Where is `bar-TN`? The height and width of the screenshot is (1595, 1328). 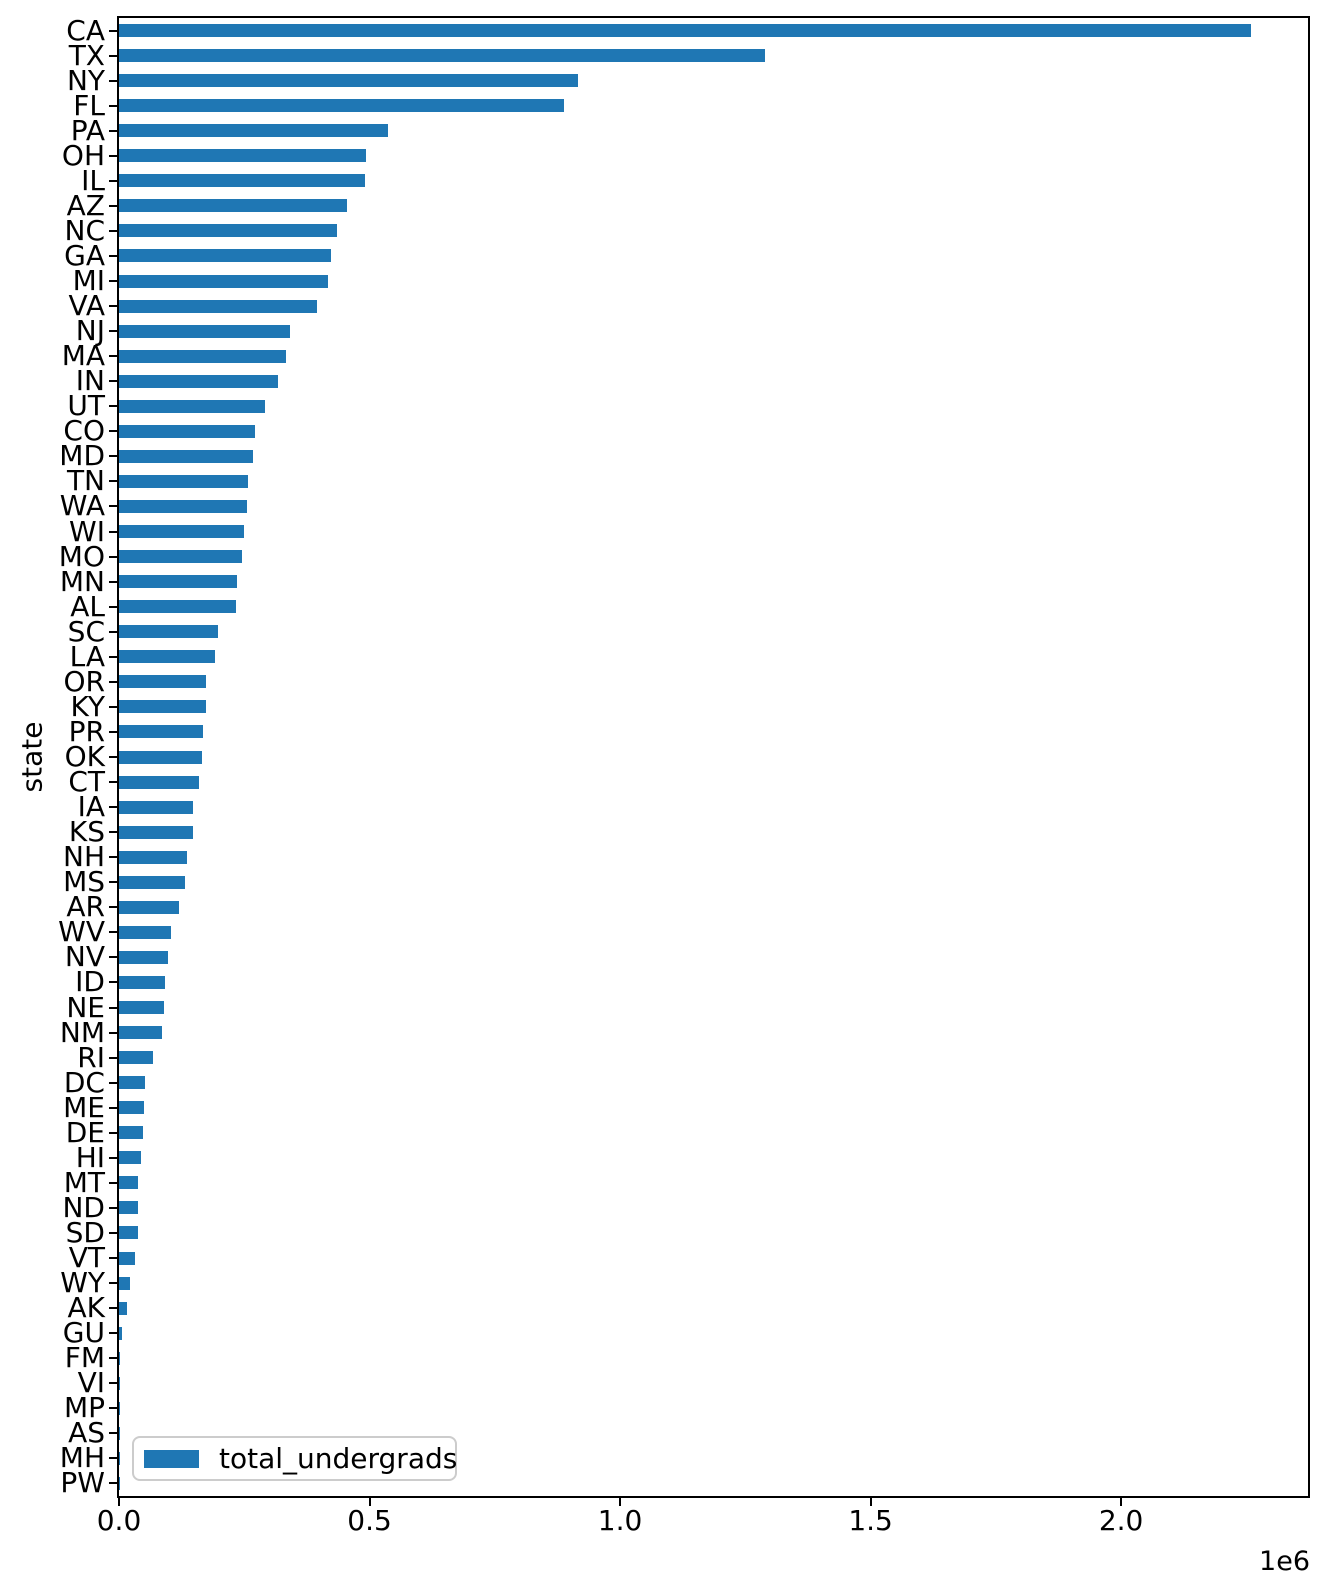 bar-TN is located at coordinates (183, 481).